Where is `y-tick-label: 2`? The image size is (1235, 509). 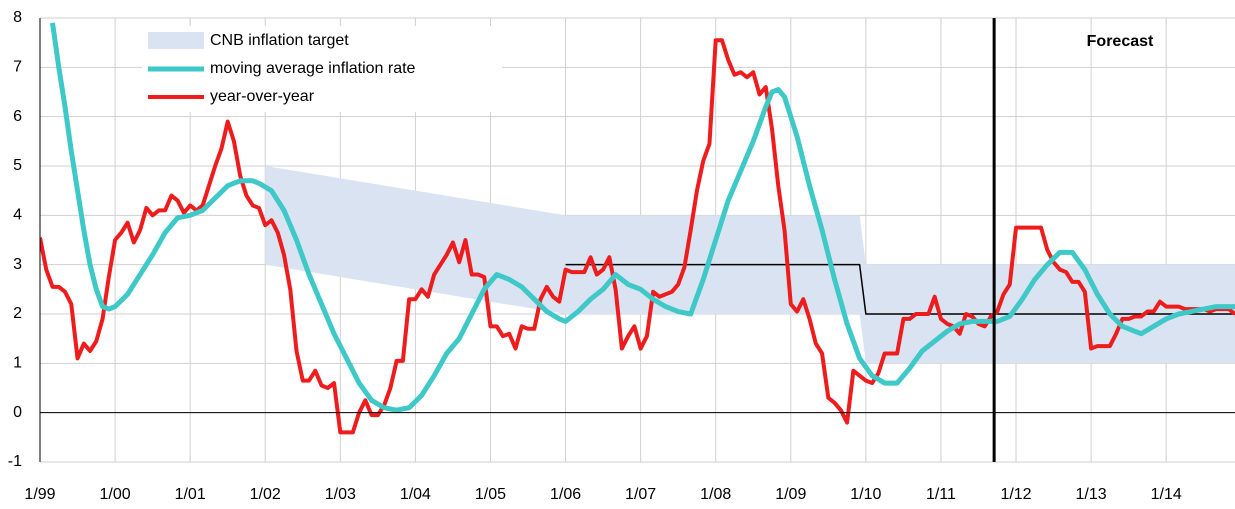 y-tick-label: 2 is located at coordinates (17, 313).